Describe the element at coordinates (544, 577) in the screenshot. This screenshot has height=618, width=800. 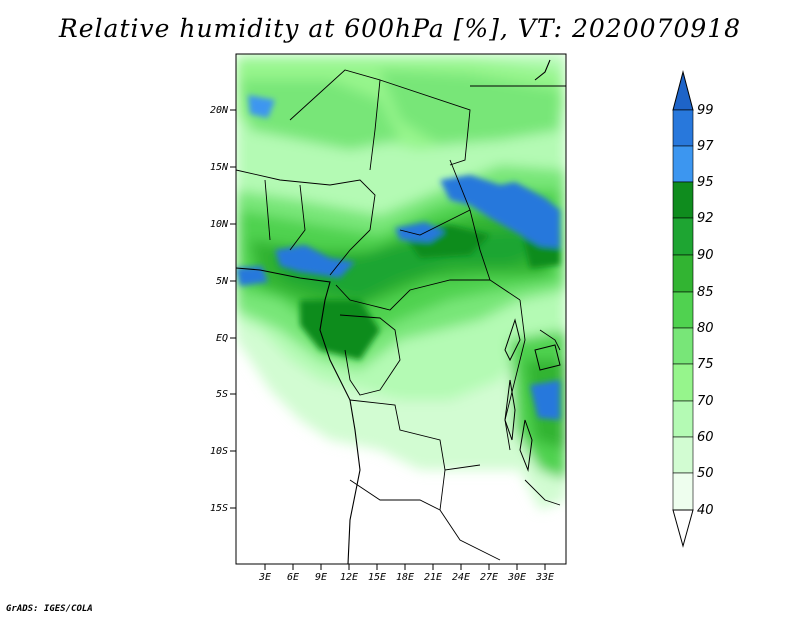
I see `lon-tick-label: 33E` at that location.